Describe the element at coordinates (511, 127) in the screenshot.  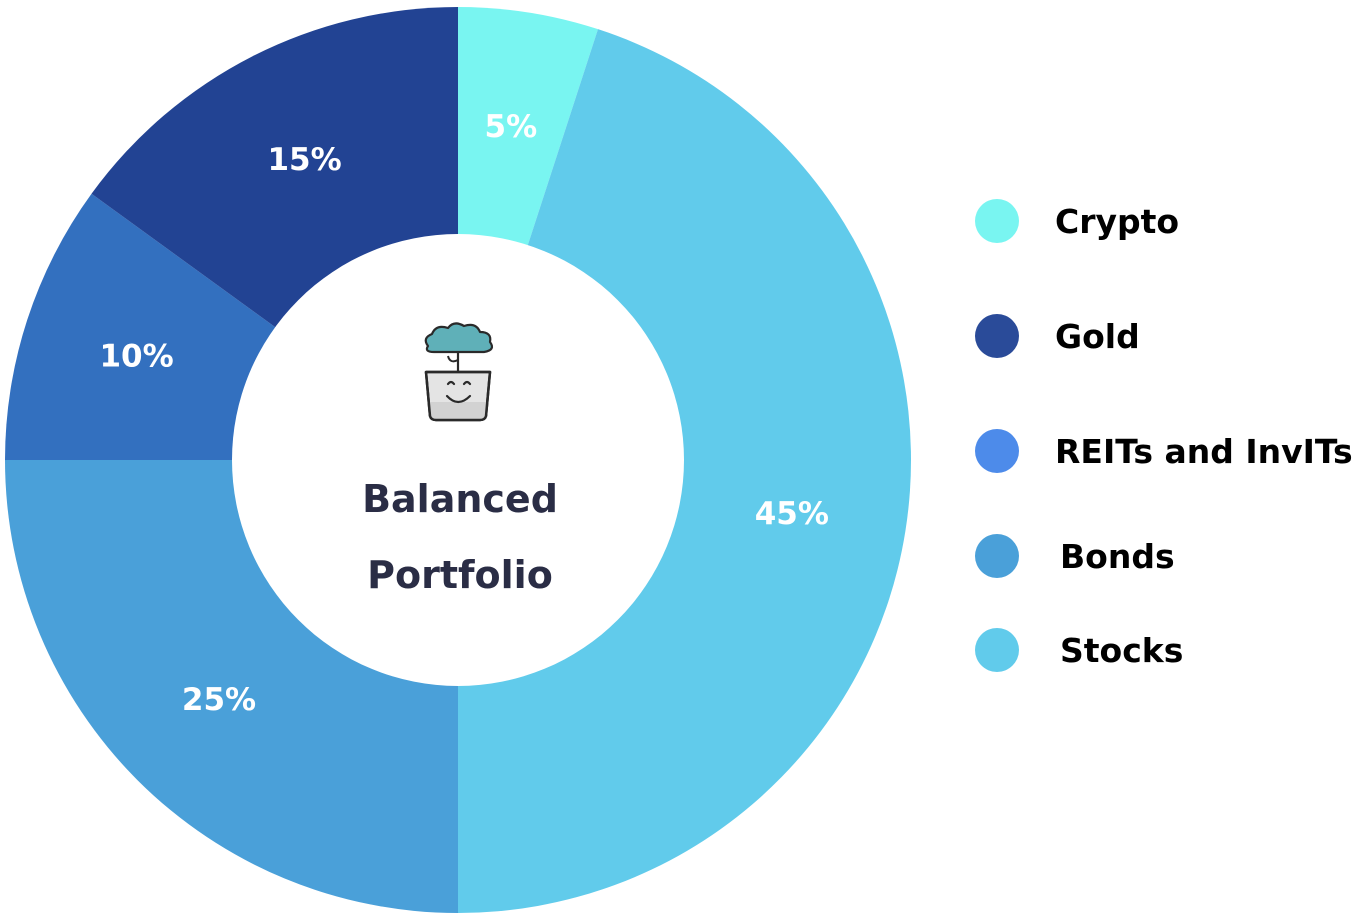
I see `slice-label-crypto: 5%` at that location.